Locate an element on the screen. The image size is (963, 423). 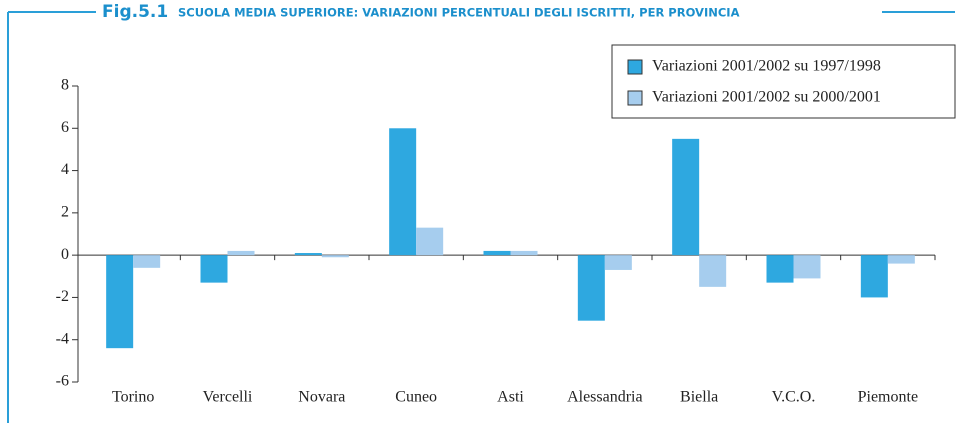
x-tick-label: Asti is located at coordinates (510, 397).